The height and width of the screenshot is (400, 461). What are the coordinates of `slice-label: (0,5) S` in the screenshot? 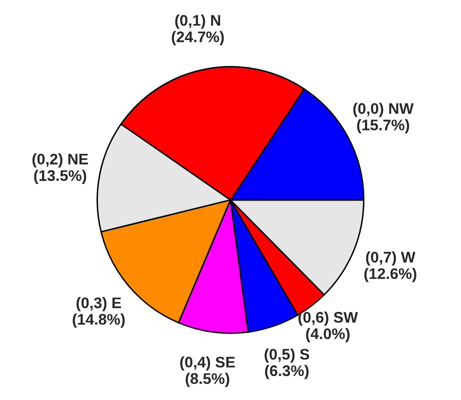 It's located at (287, 355).